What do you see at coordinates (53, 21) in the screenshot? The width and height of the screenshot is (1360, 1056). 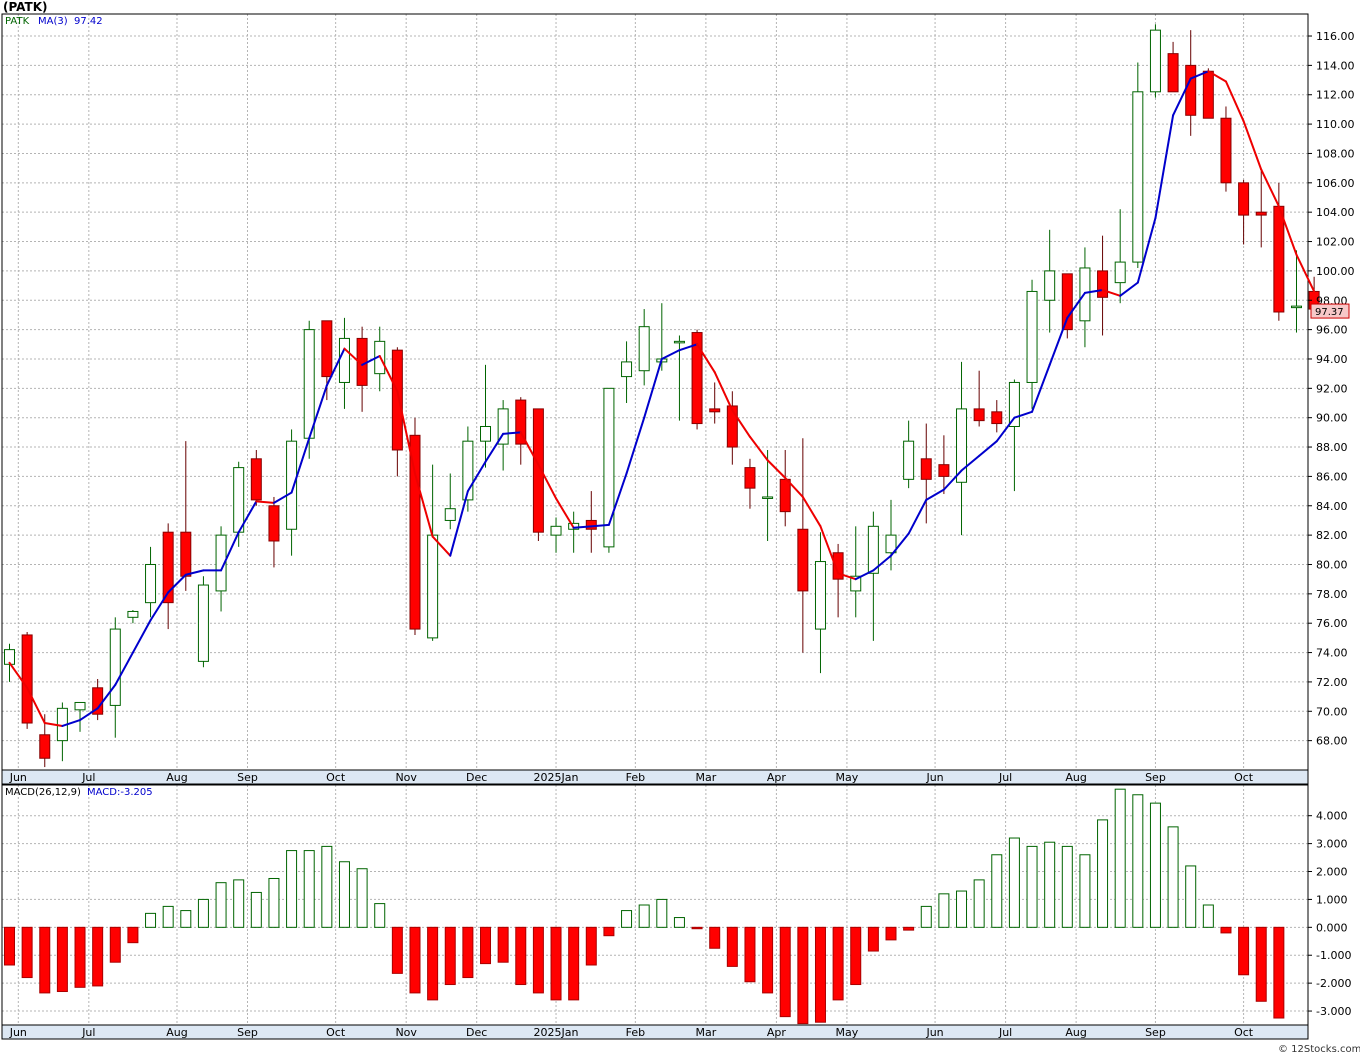 I see `ma-label: MA(3)` at bounding box center [53, 21].